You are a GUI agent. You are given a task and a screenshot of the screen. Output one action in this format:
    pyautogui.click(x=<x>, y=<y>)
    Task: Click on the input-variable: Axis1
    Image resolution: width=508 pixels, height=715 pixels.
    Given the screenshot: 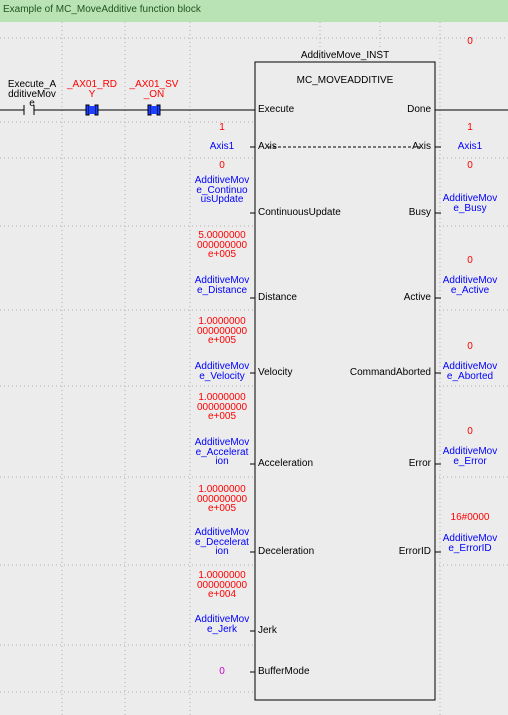 What is the action you would take?
    pyautogui.click(x=222, y=146)
    